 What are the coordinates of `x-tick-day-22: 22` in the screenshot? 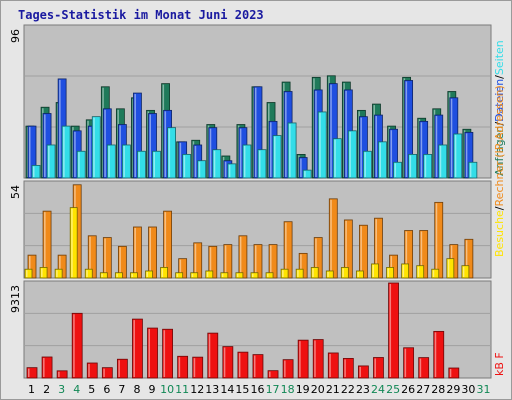 It's located at (348, 389).